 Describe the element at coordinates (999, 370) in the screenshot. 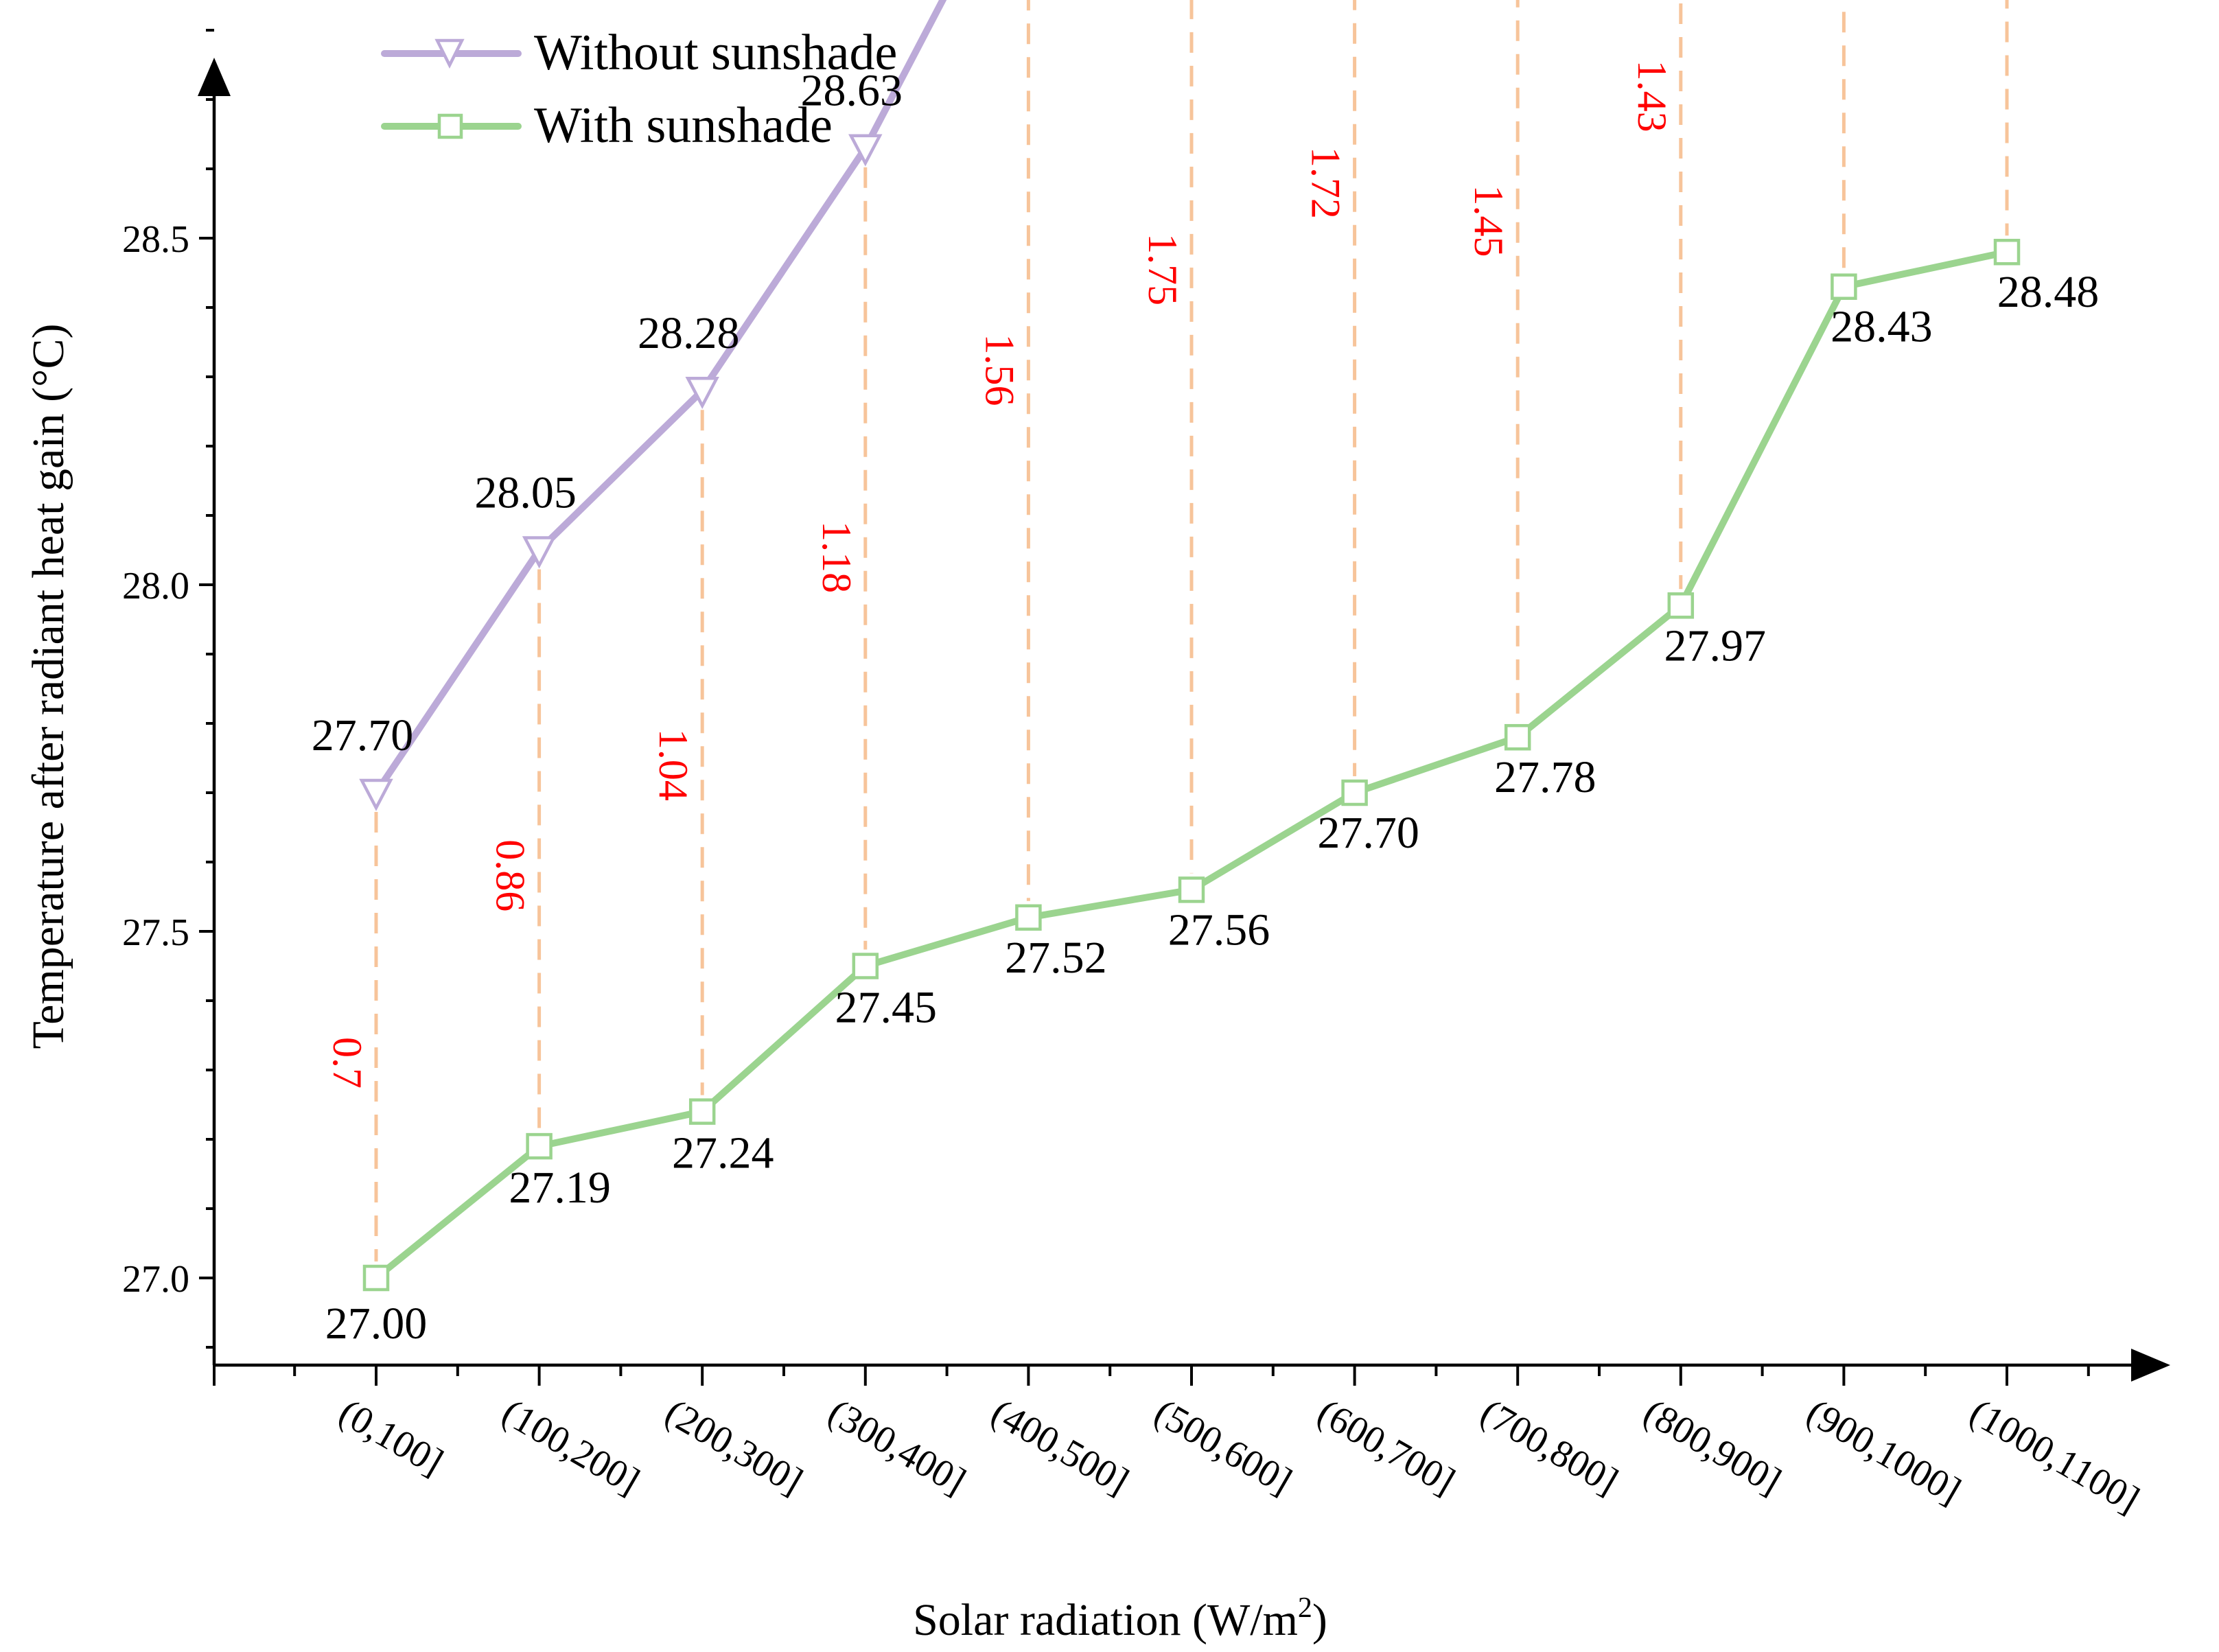

I see `difference-label: 1.56` at that location.